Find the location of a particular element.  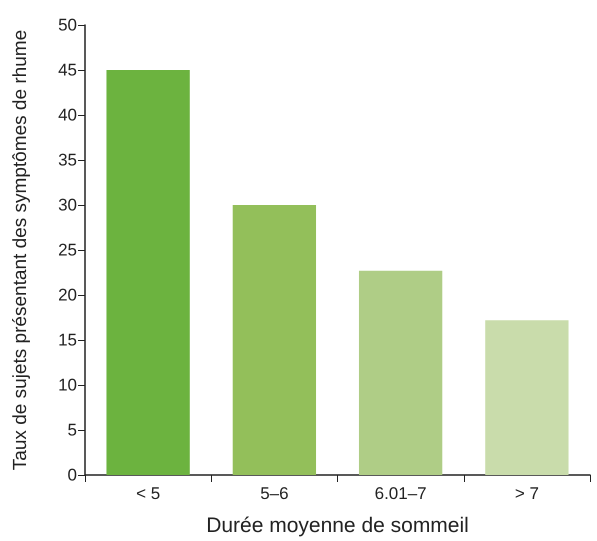

y-tick-label: 20 is located at coordinates (67, 295).